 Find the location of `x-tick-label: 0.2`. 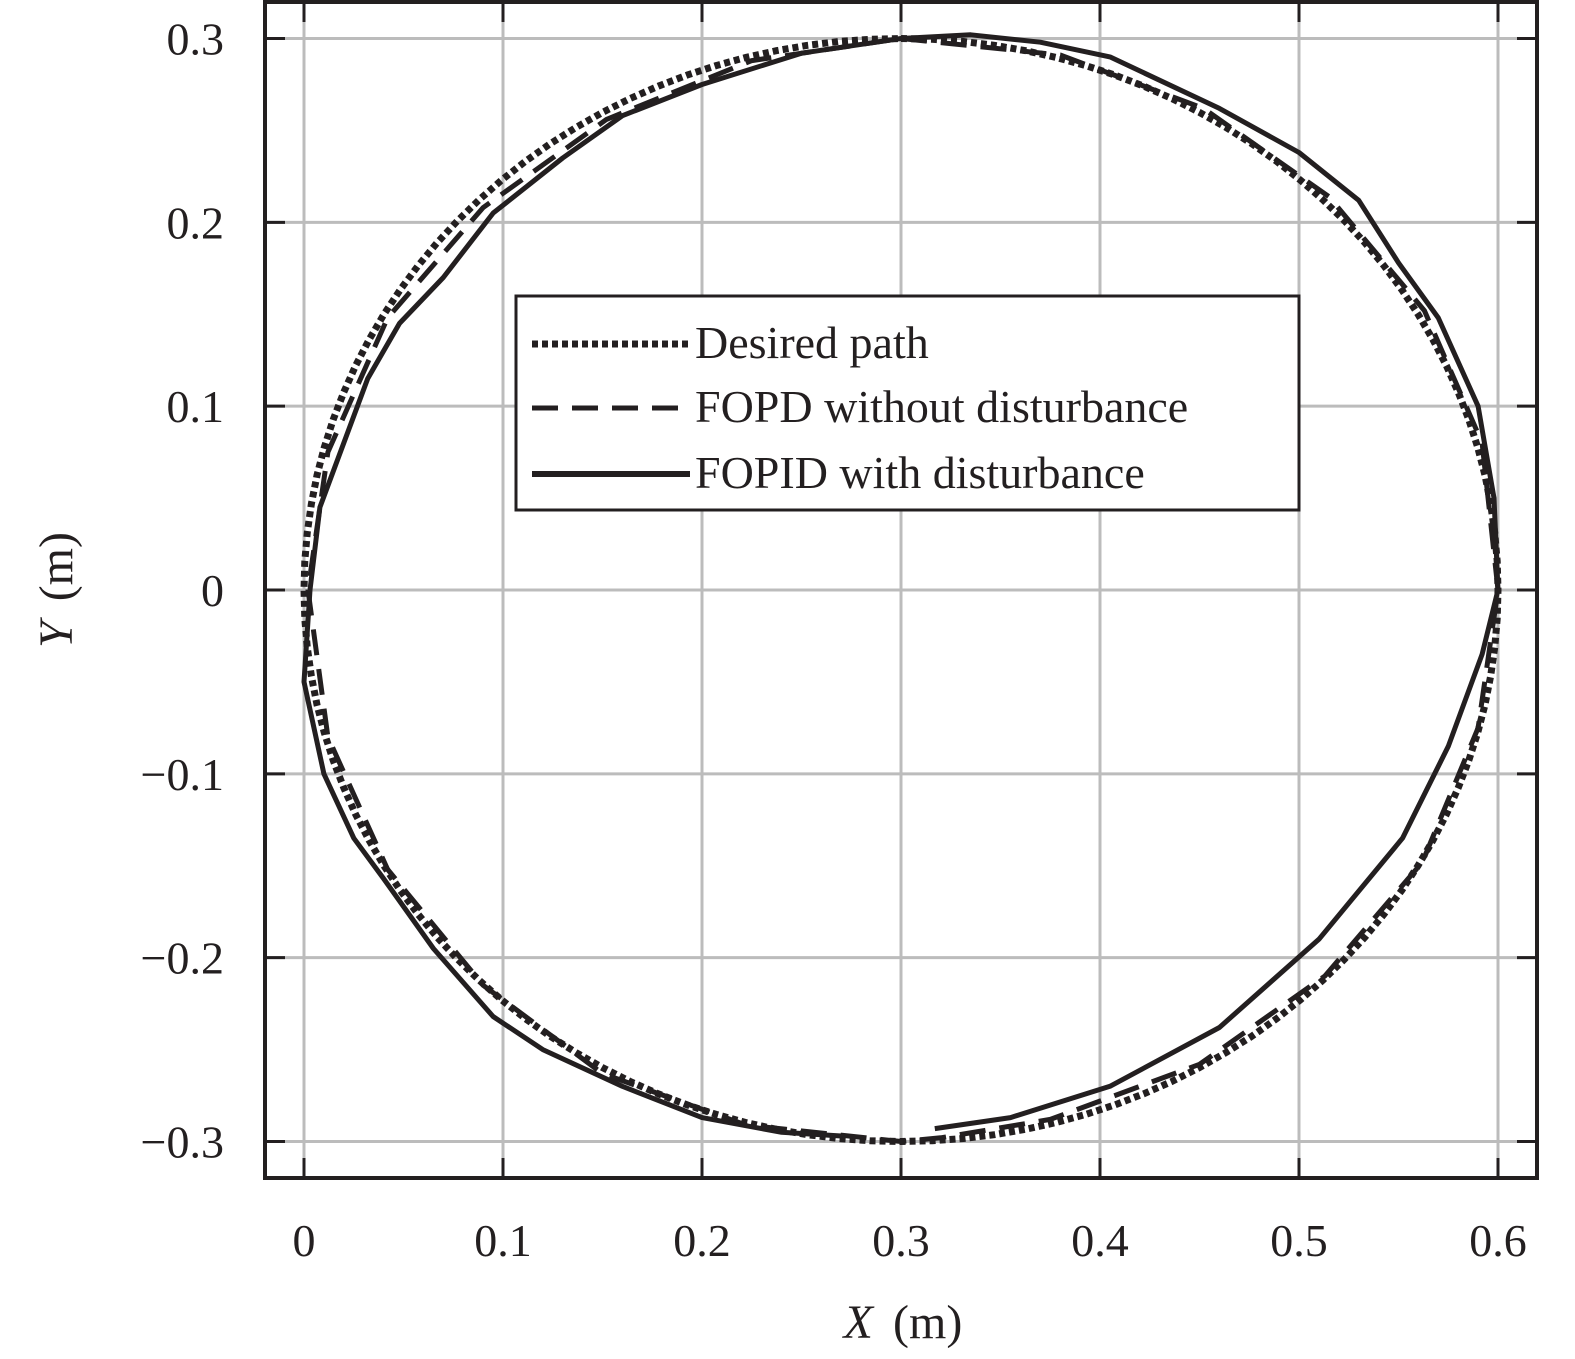

x-tick-label: 0.2 is located at coordinates (702, 1240).